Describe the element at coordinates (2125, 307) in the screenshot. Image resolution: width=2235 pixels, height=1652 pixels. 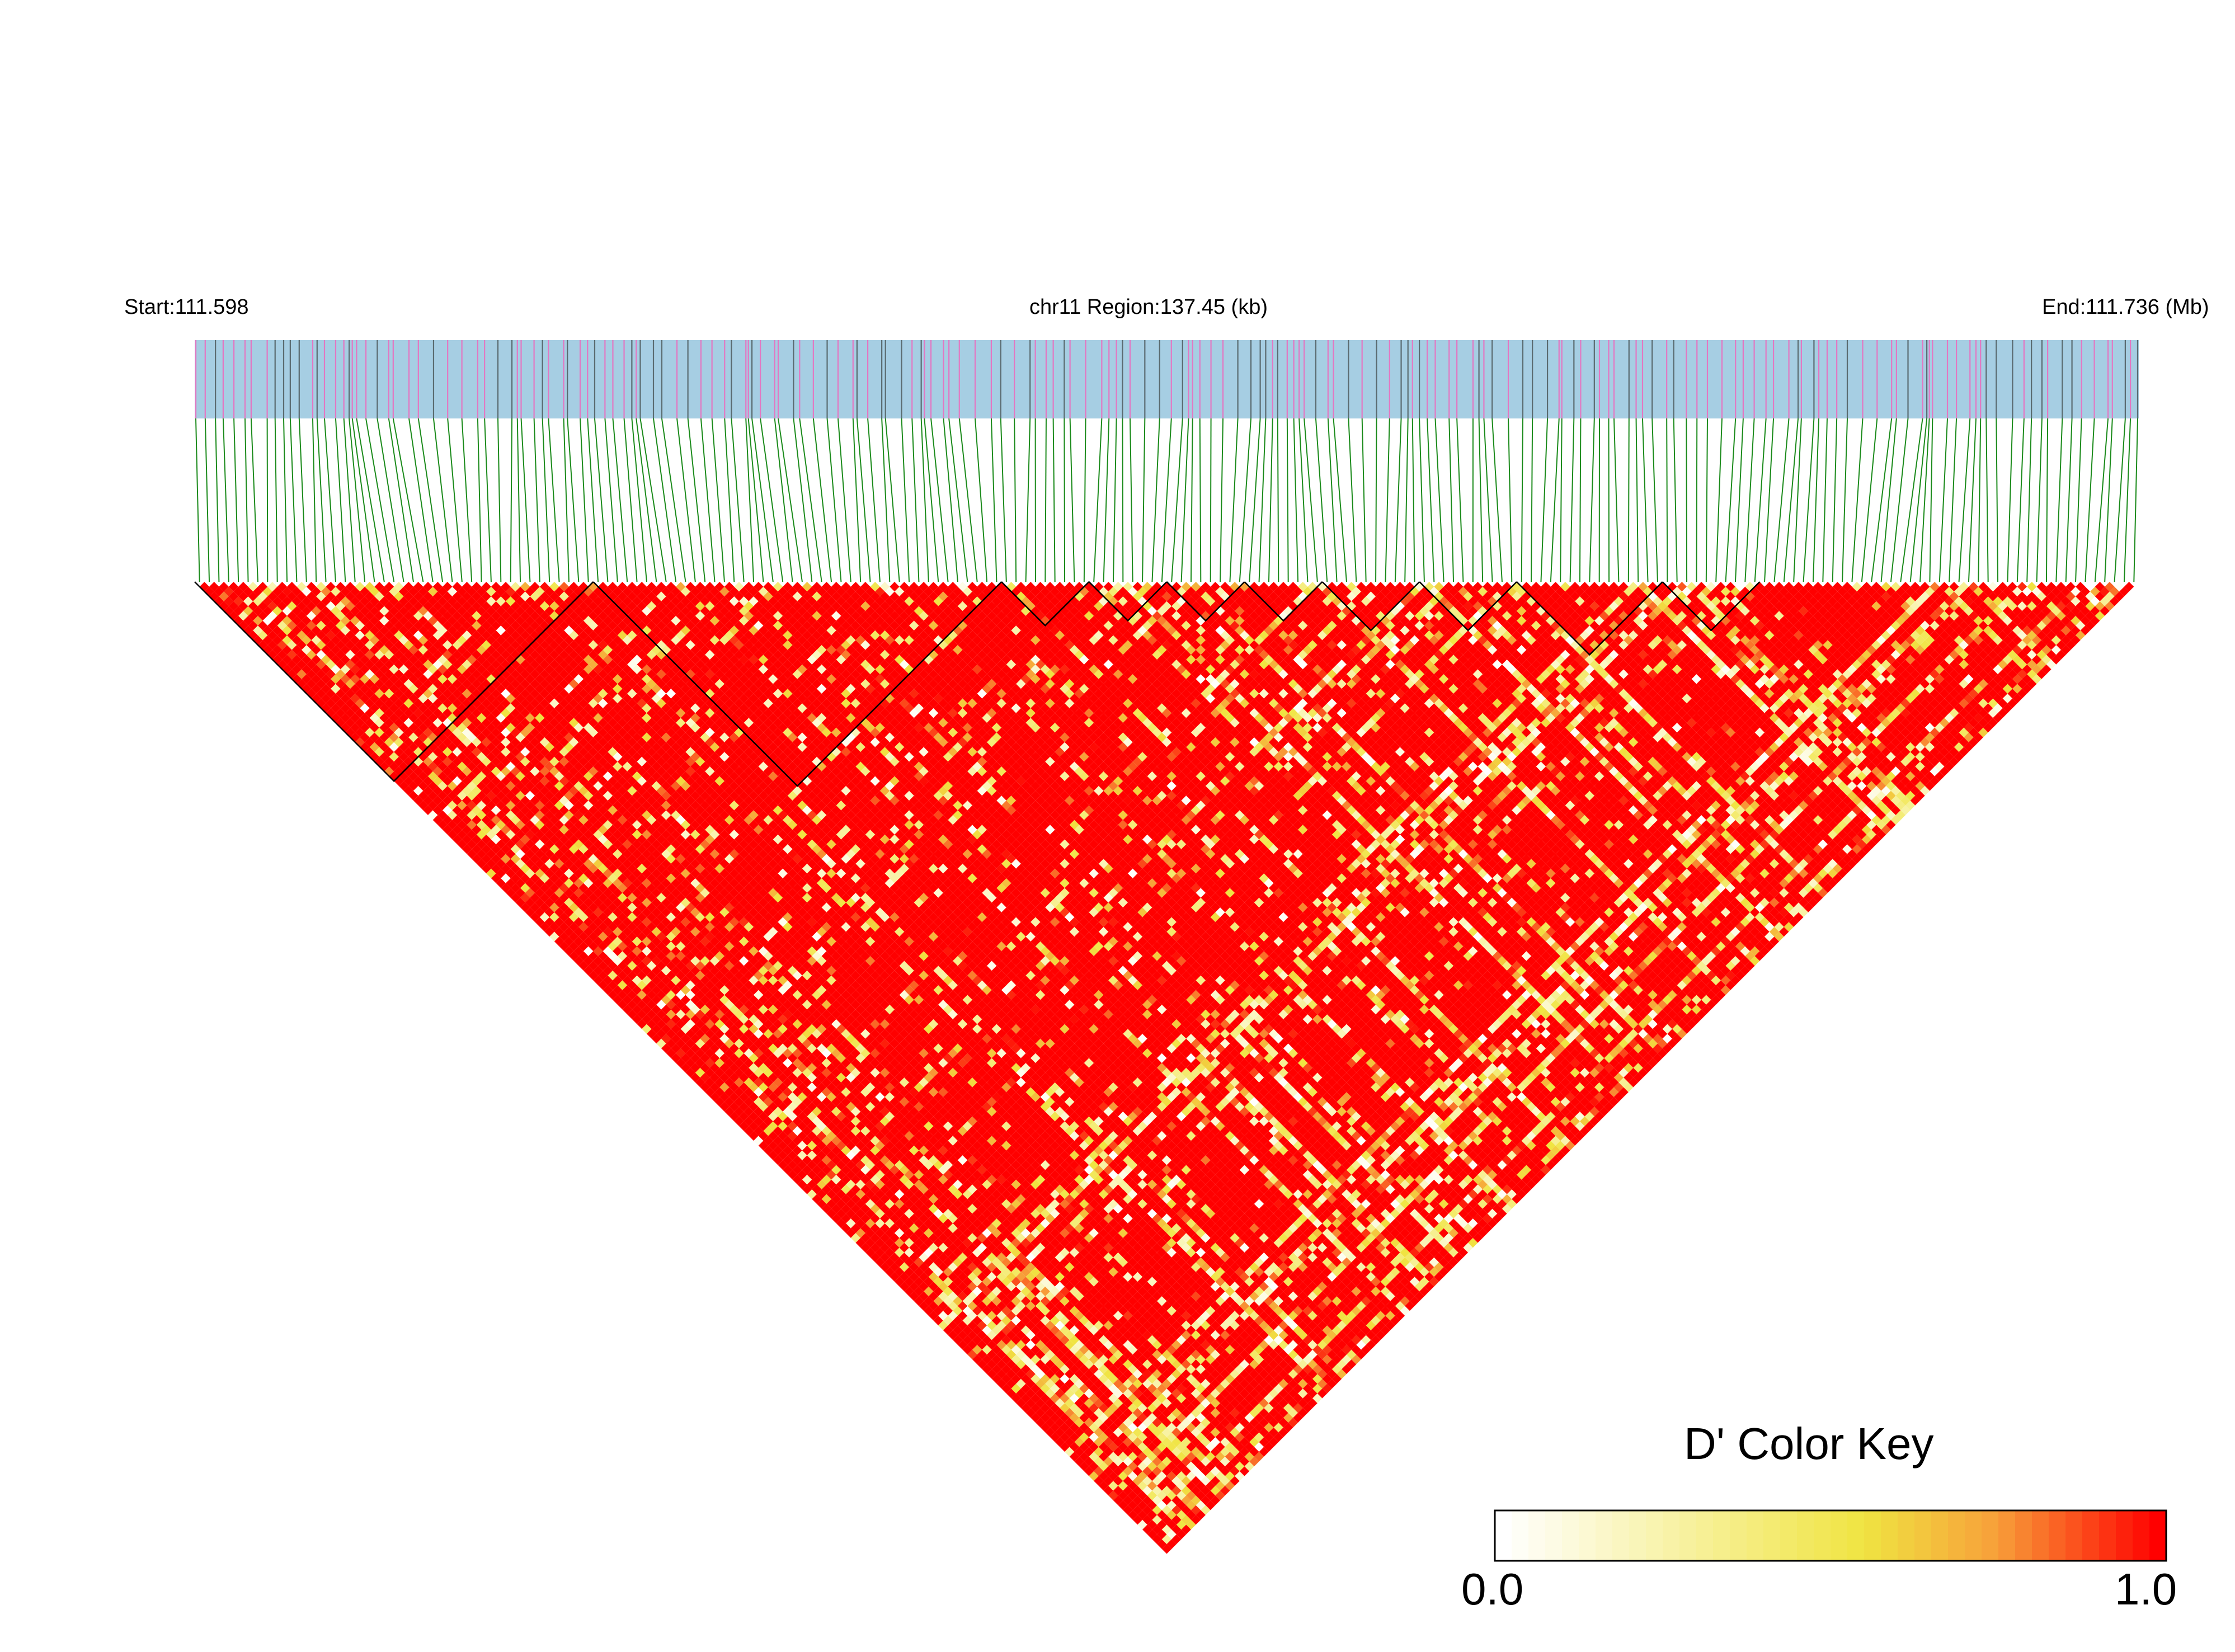
I see `region-end-label: End:111.736 (Mb)` at that location.